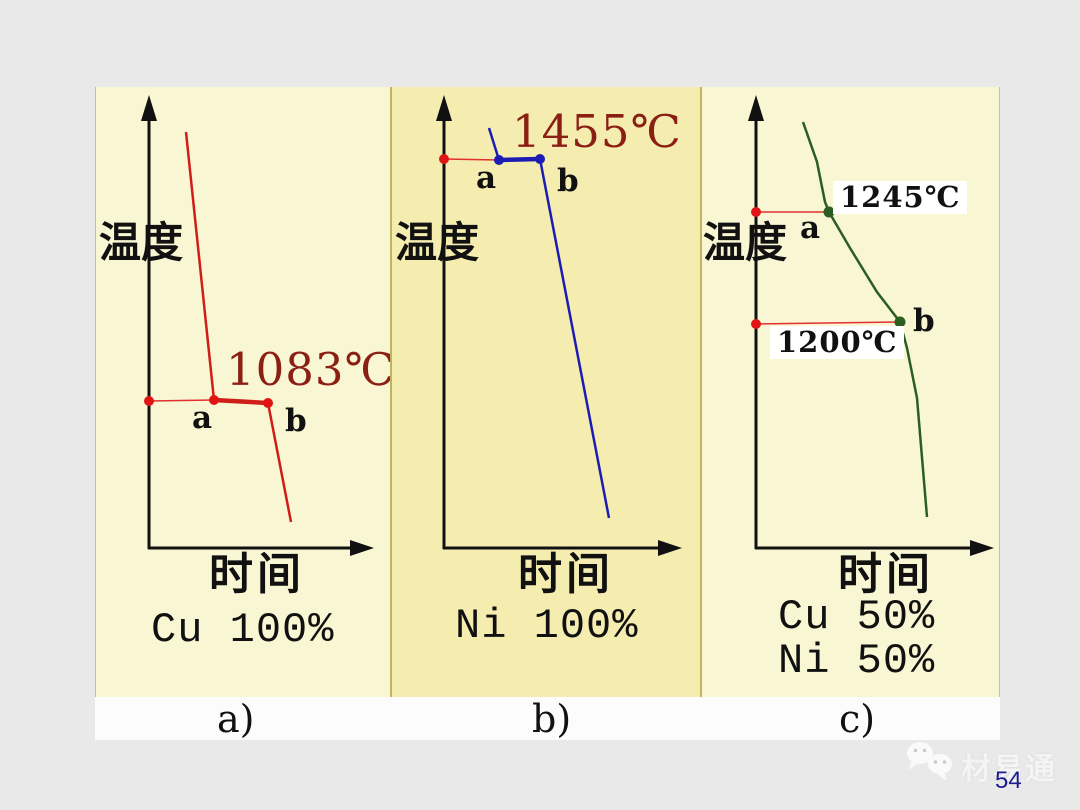  What do you see at coordinates (236, 719) in the screenshot?
I see `caption-a: a)` at bounding box center [236, 719].